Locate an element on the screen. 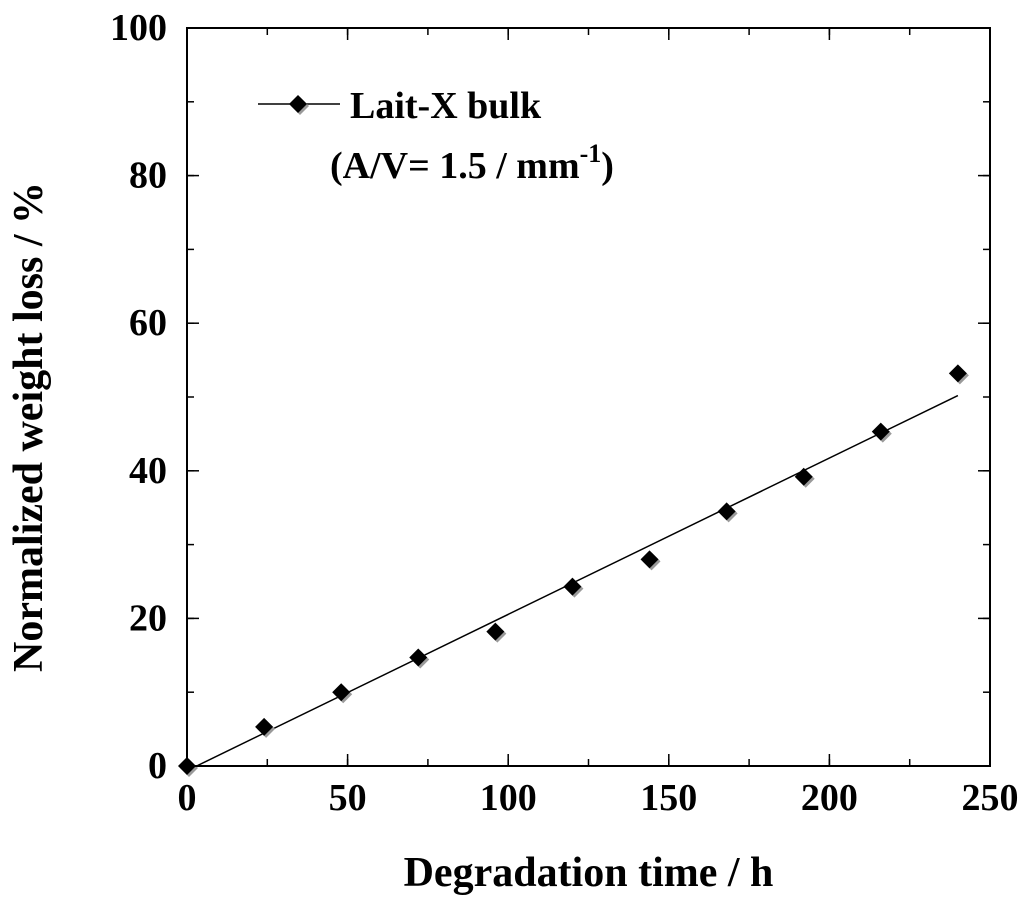 The image size is (1024, 901). x-tick-label: 100 is located at coordinates (508, 798).